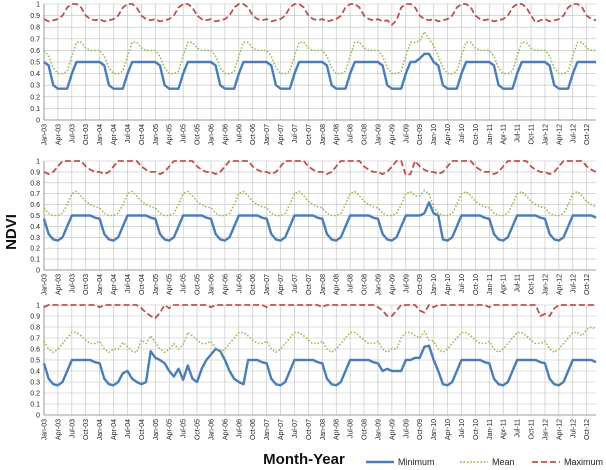 The height and width of the screenshot is (470, 606). What do you see at coordinates (319, 221) in the screenshot?
I see `series-minimum-line` at bounding box center [319, 221].